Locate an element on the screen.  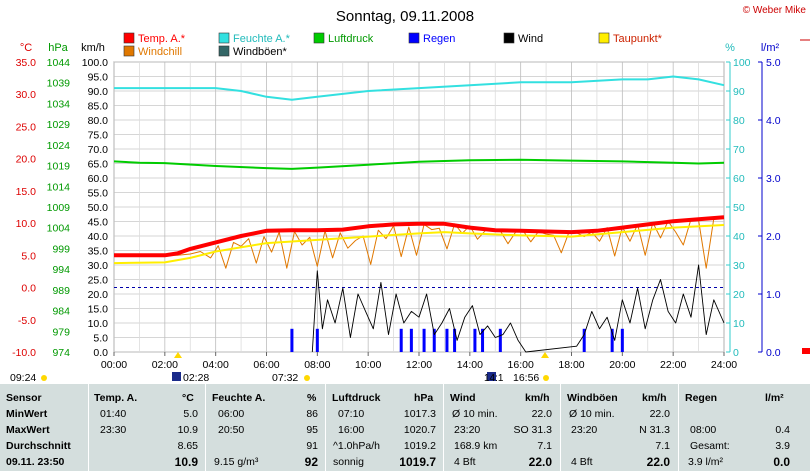
x-tick-label: 10:00 is located at coordinates (368, 365).